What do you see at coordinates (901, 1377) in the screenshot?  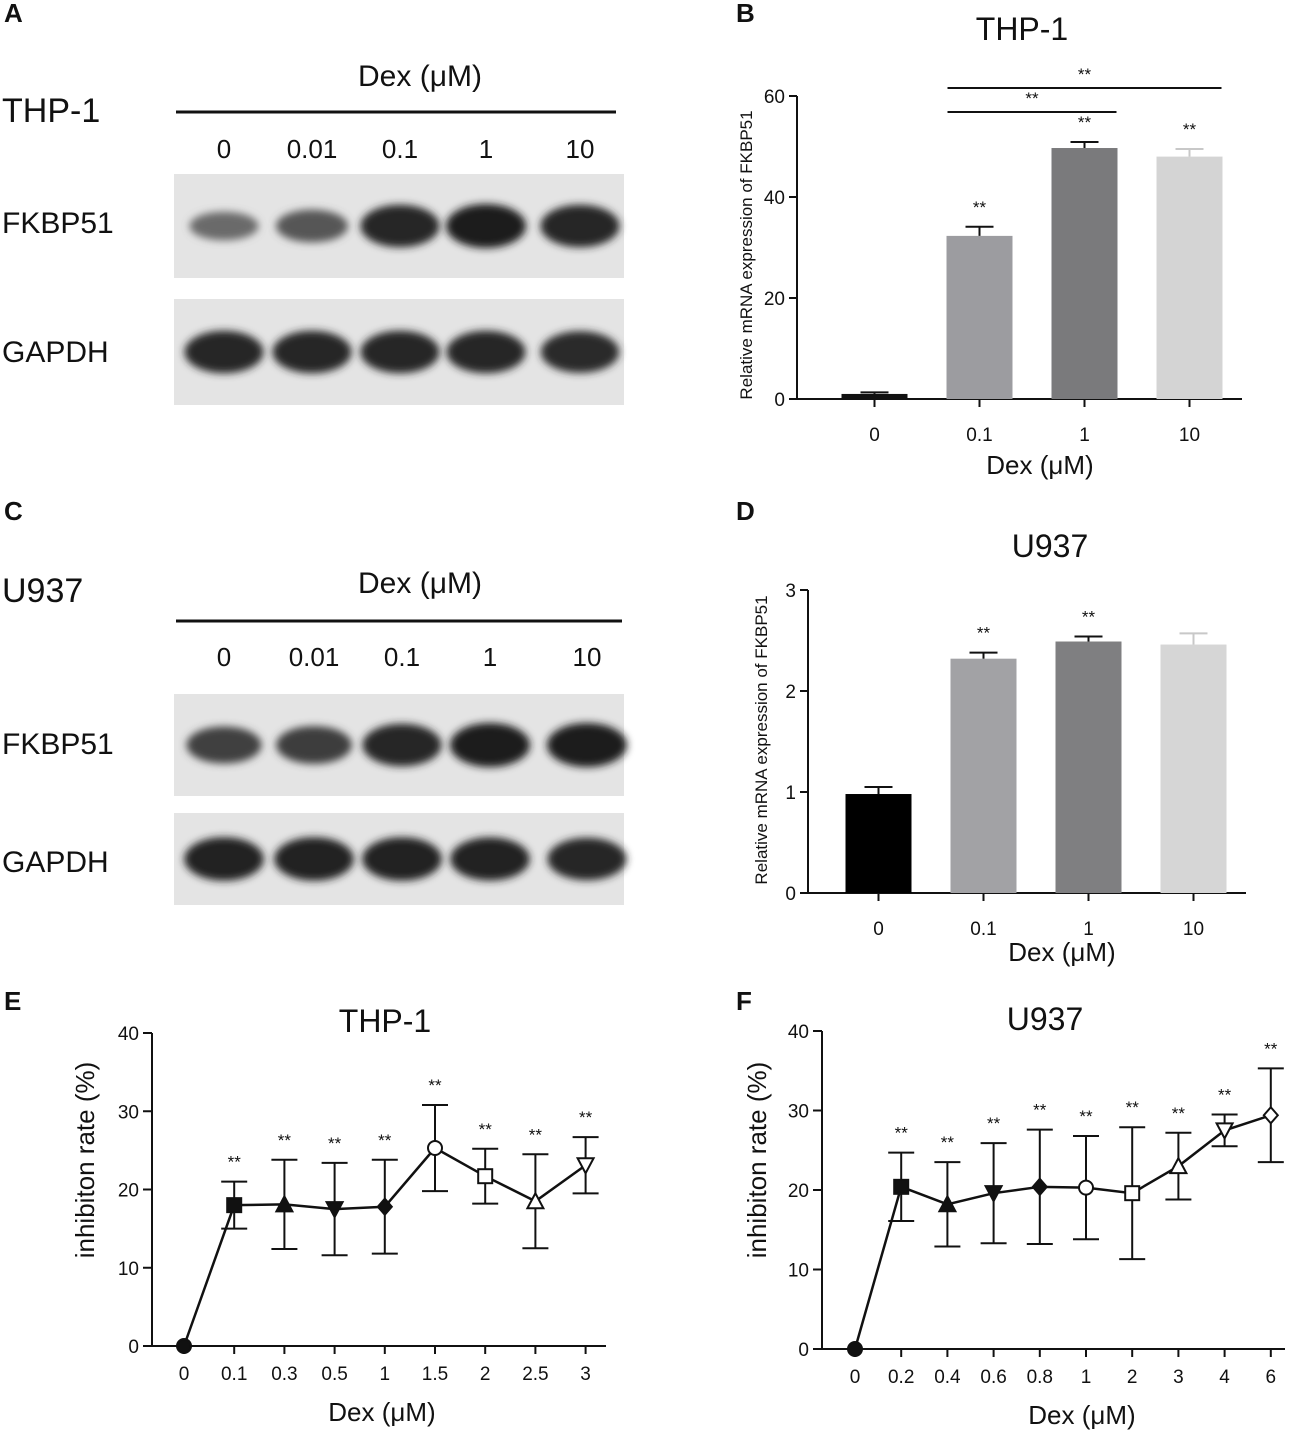 I see `x-tick-label: 0.2` at bounding box center [901, 1377].